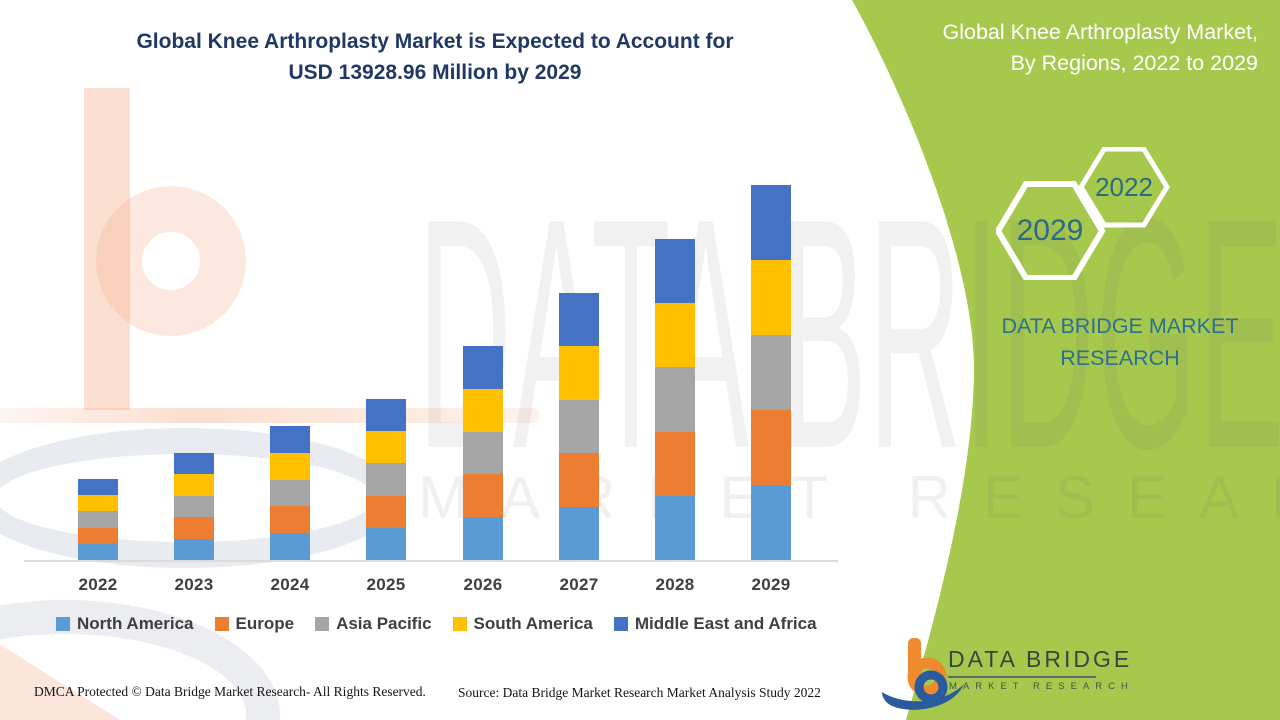 Image resolution: width=1280 pixels, height=720 pixels. I want to click on legend-item-south-america: South America, so click(522, 624).